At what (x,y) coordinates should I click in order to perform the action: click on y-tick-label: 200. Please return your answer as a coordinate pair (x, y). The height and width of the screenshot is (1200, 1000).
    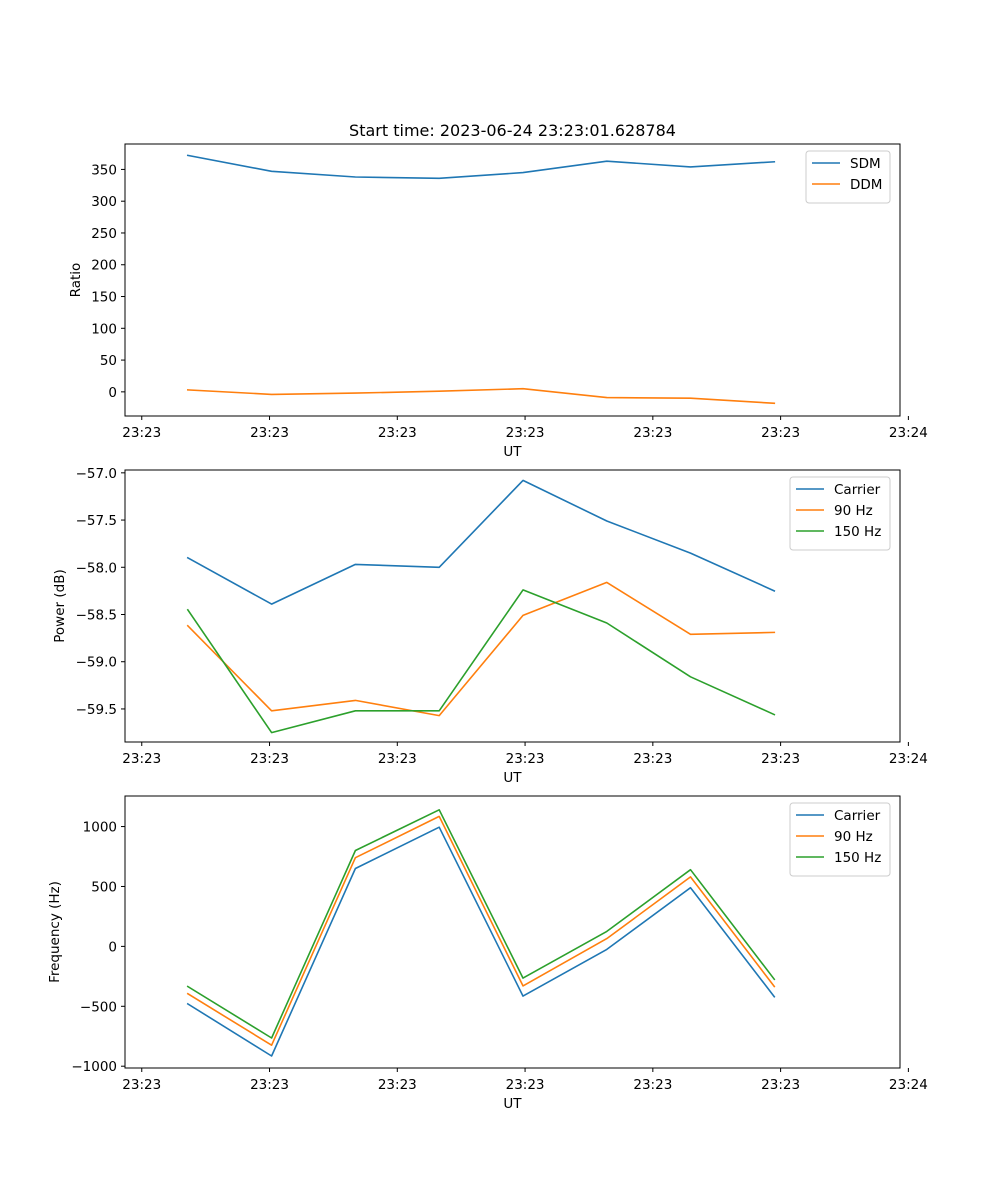
    Looking at the image, I should click on (104, 266).